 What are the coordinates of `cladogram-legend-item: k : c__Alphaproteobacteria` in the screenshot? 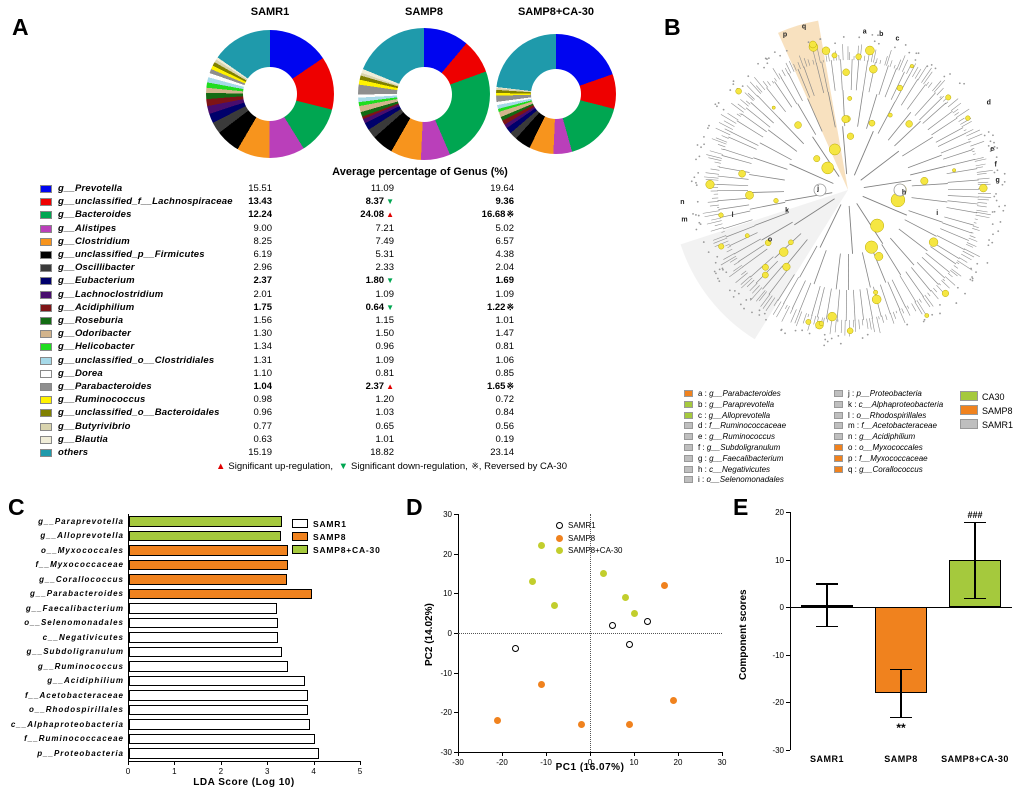 It's located at (896, 404).